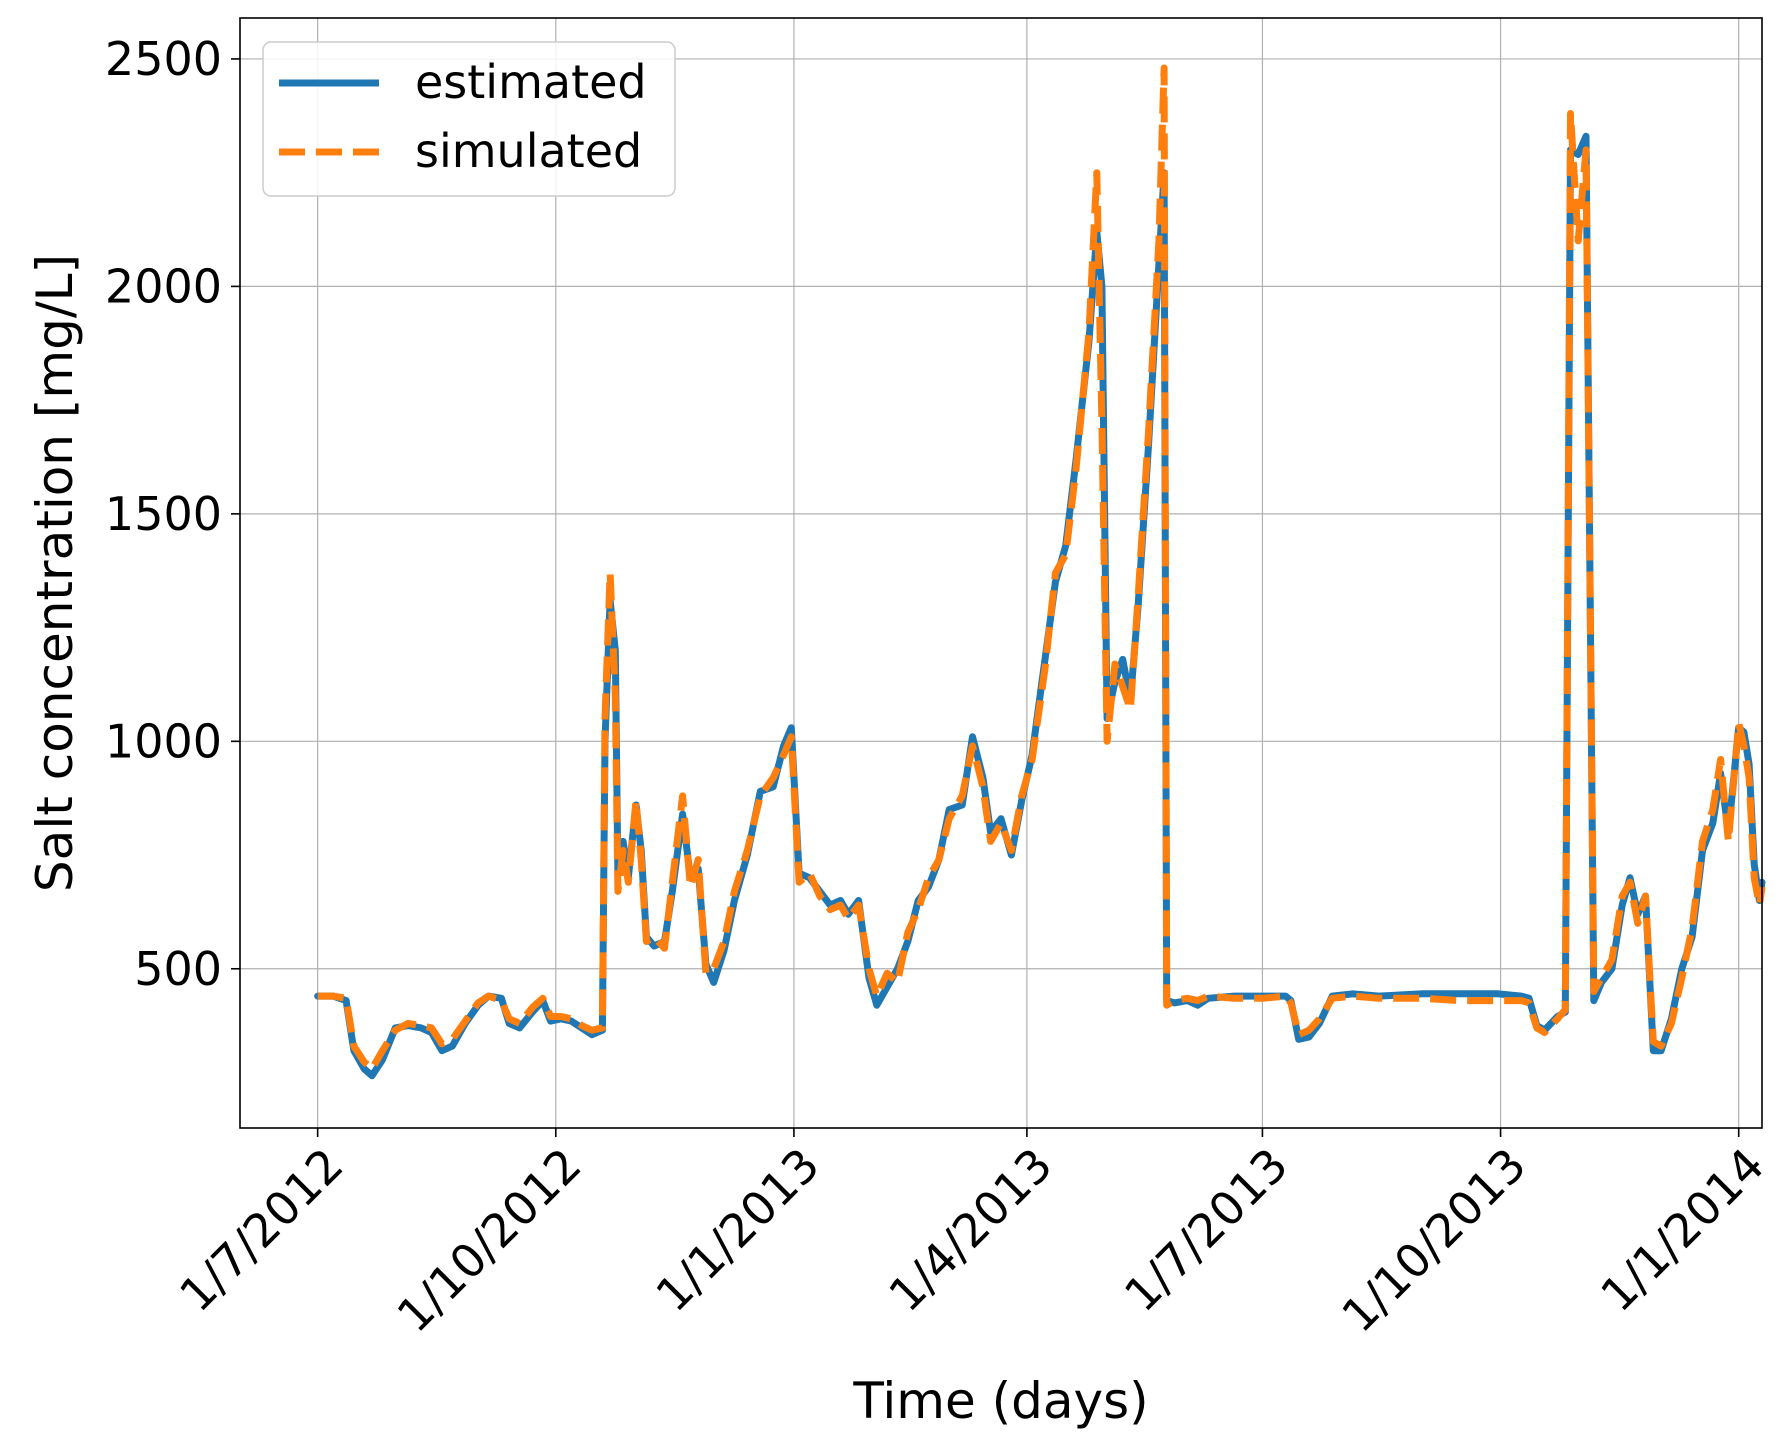  I want to click on x-tick-label: 1/7/2012, so click(261, 1230).